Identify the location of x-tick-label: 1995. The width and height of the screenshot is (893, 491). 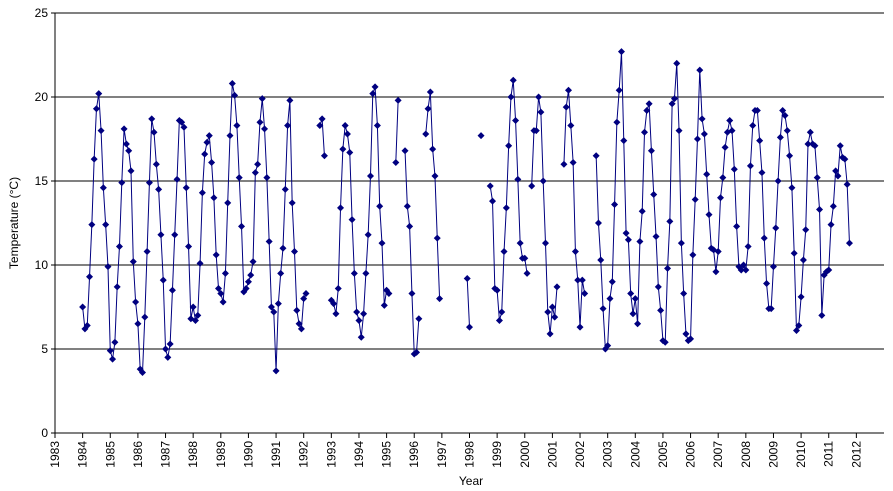
(387, 454).